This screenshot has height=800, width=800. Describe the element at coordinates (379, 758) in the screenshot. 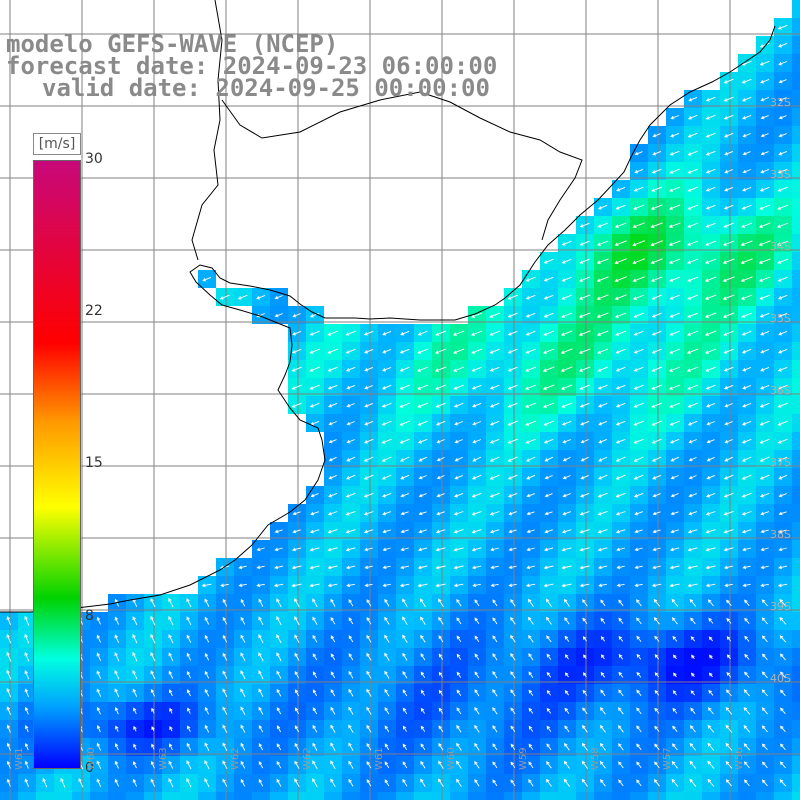

I see `lon-label: W61` at that location.